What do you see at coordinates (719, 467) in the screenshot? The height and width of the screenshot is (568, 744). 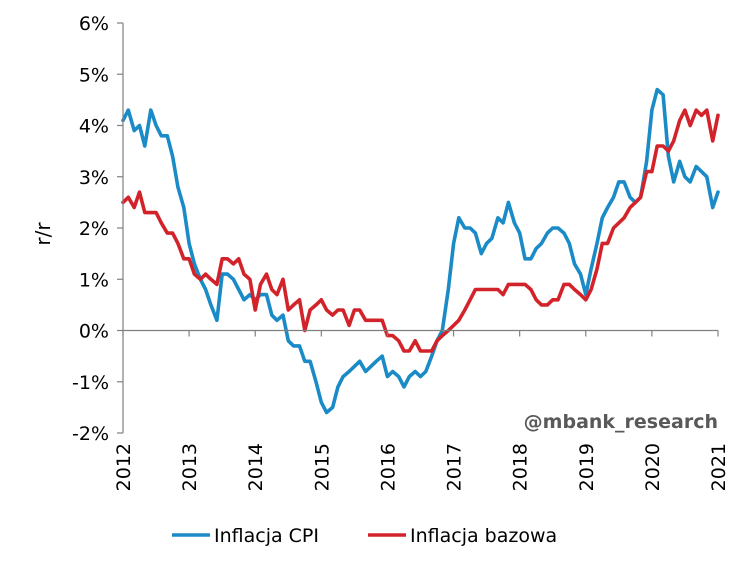 I see `x-tick-label: 2021` at bounding box center [719, 467].